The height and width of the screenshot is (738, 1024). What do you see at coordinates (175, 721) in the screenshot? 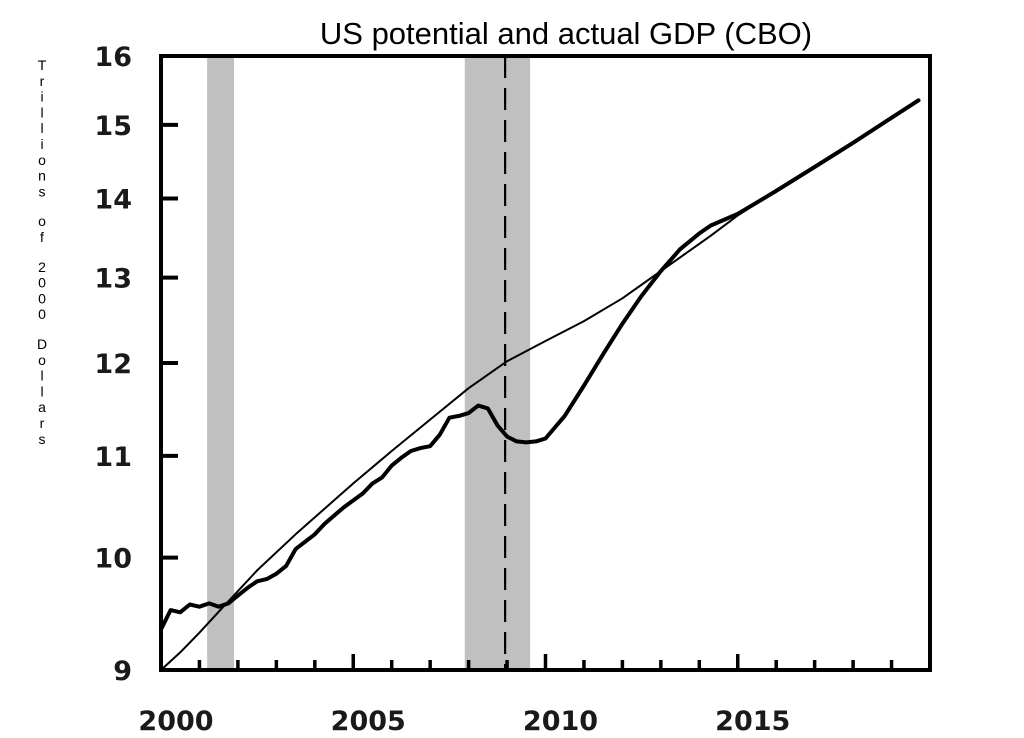
I see `x-tick-label: 2000` at bounding box center [175, 721].